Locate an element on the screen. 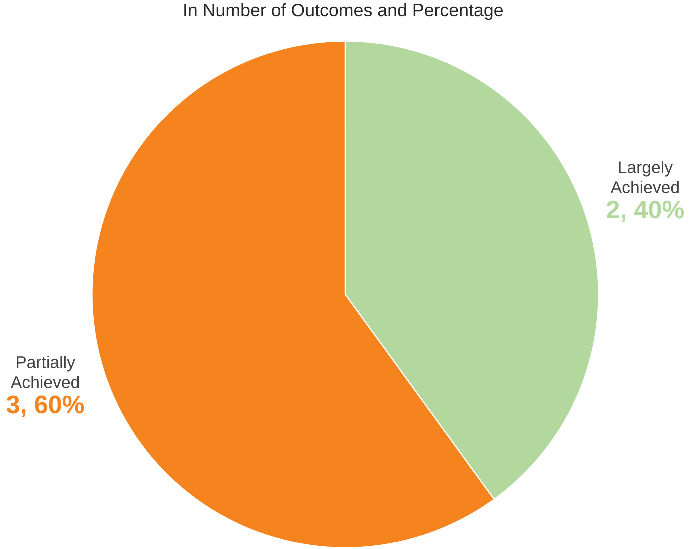 The image size is (691, 549). data-label: 3, 60% is located at coordinates (45, 407).